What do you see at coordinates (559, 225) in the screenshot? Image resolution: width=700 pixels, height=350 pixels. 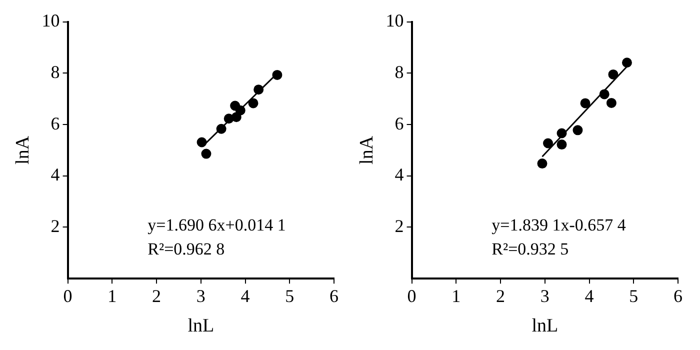 I see `annotation: y=1.839 1x-0.657 4` at bounding box center [559, 225].